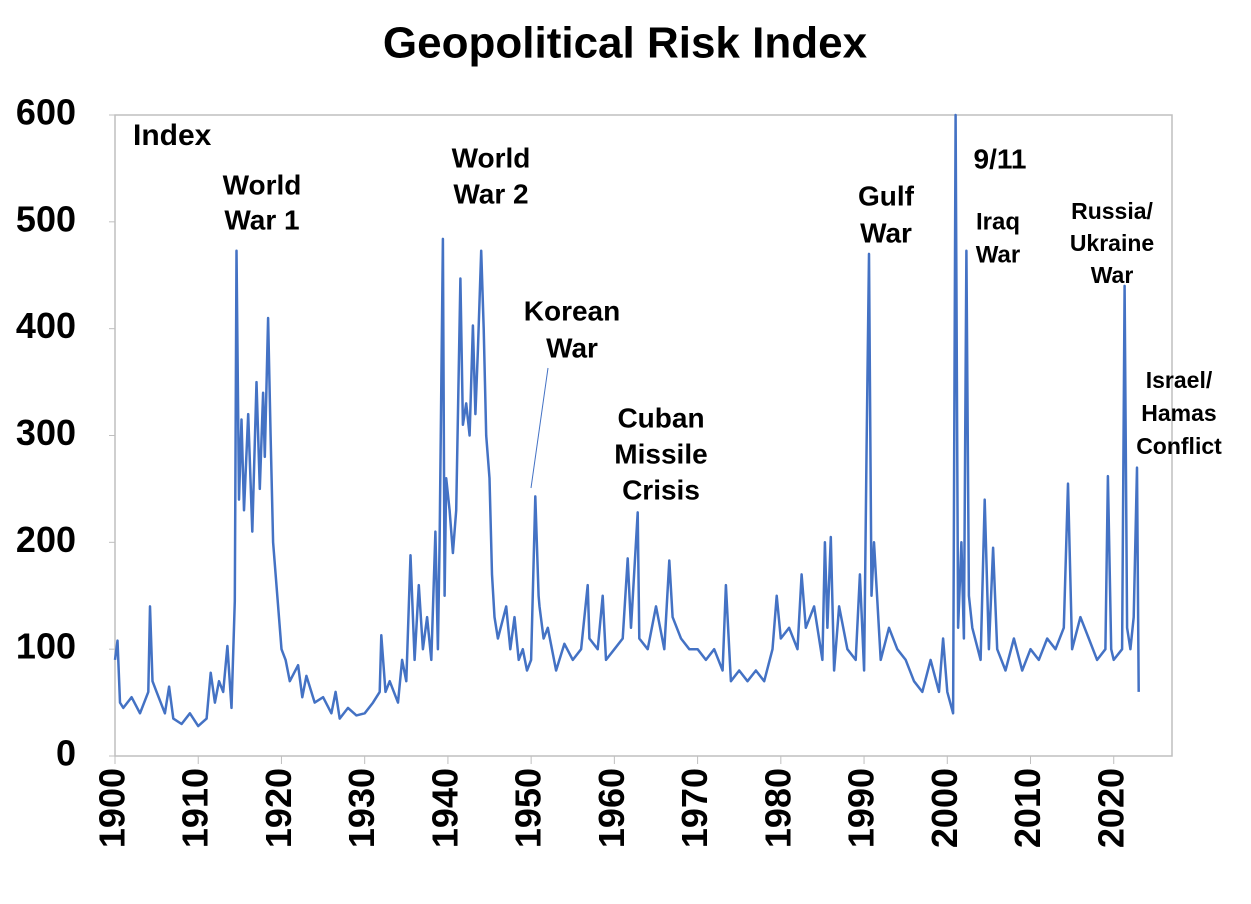 This screenshot has width=1251, height=904. I want to click on y-tick-label: 0, so click(66, 753).